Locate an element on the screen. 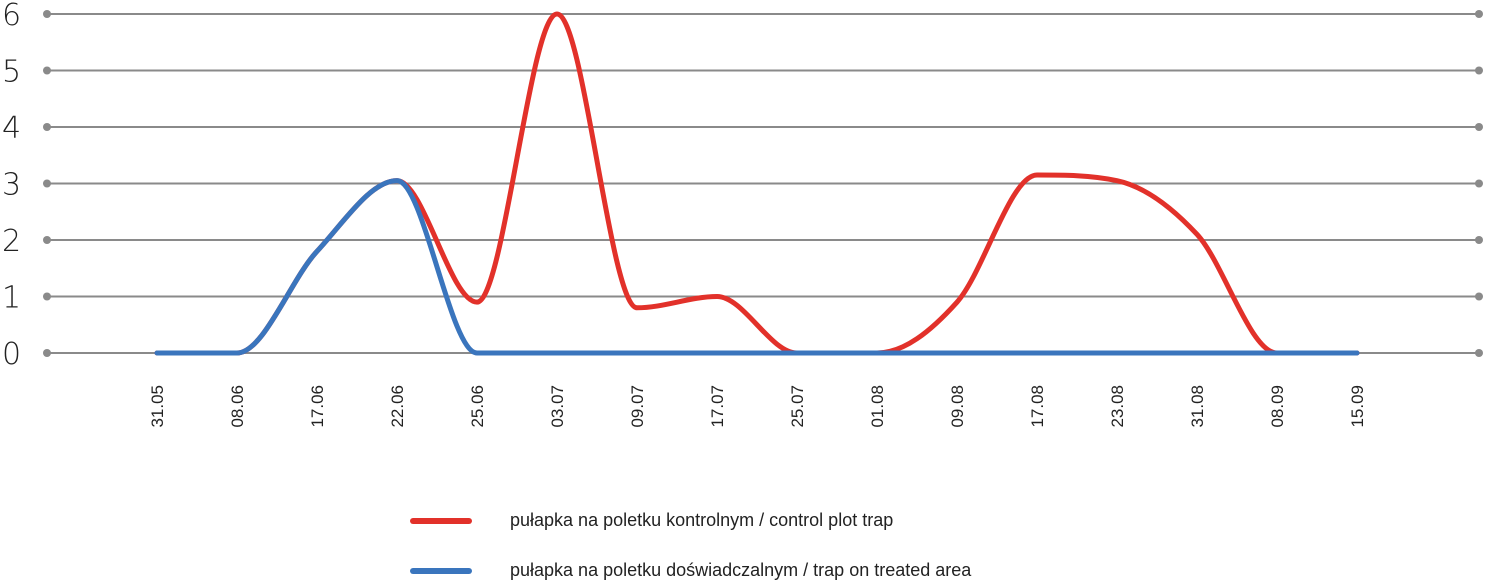 This screenshot has width=1486, height=582. x-tick-label: 08.06 is located at coordinates (237, 406).